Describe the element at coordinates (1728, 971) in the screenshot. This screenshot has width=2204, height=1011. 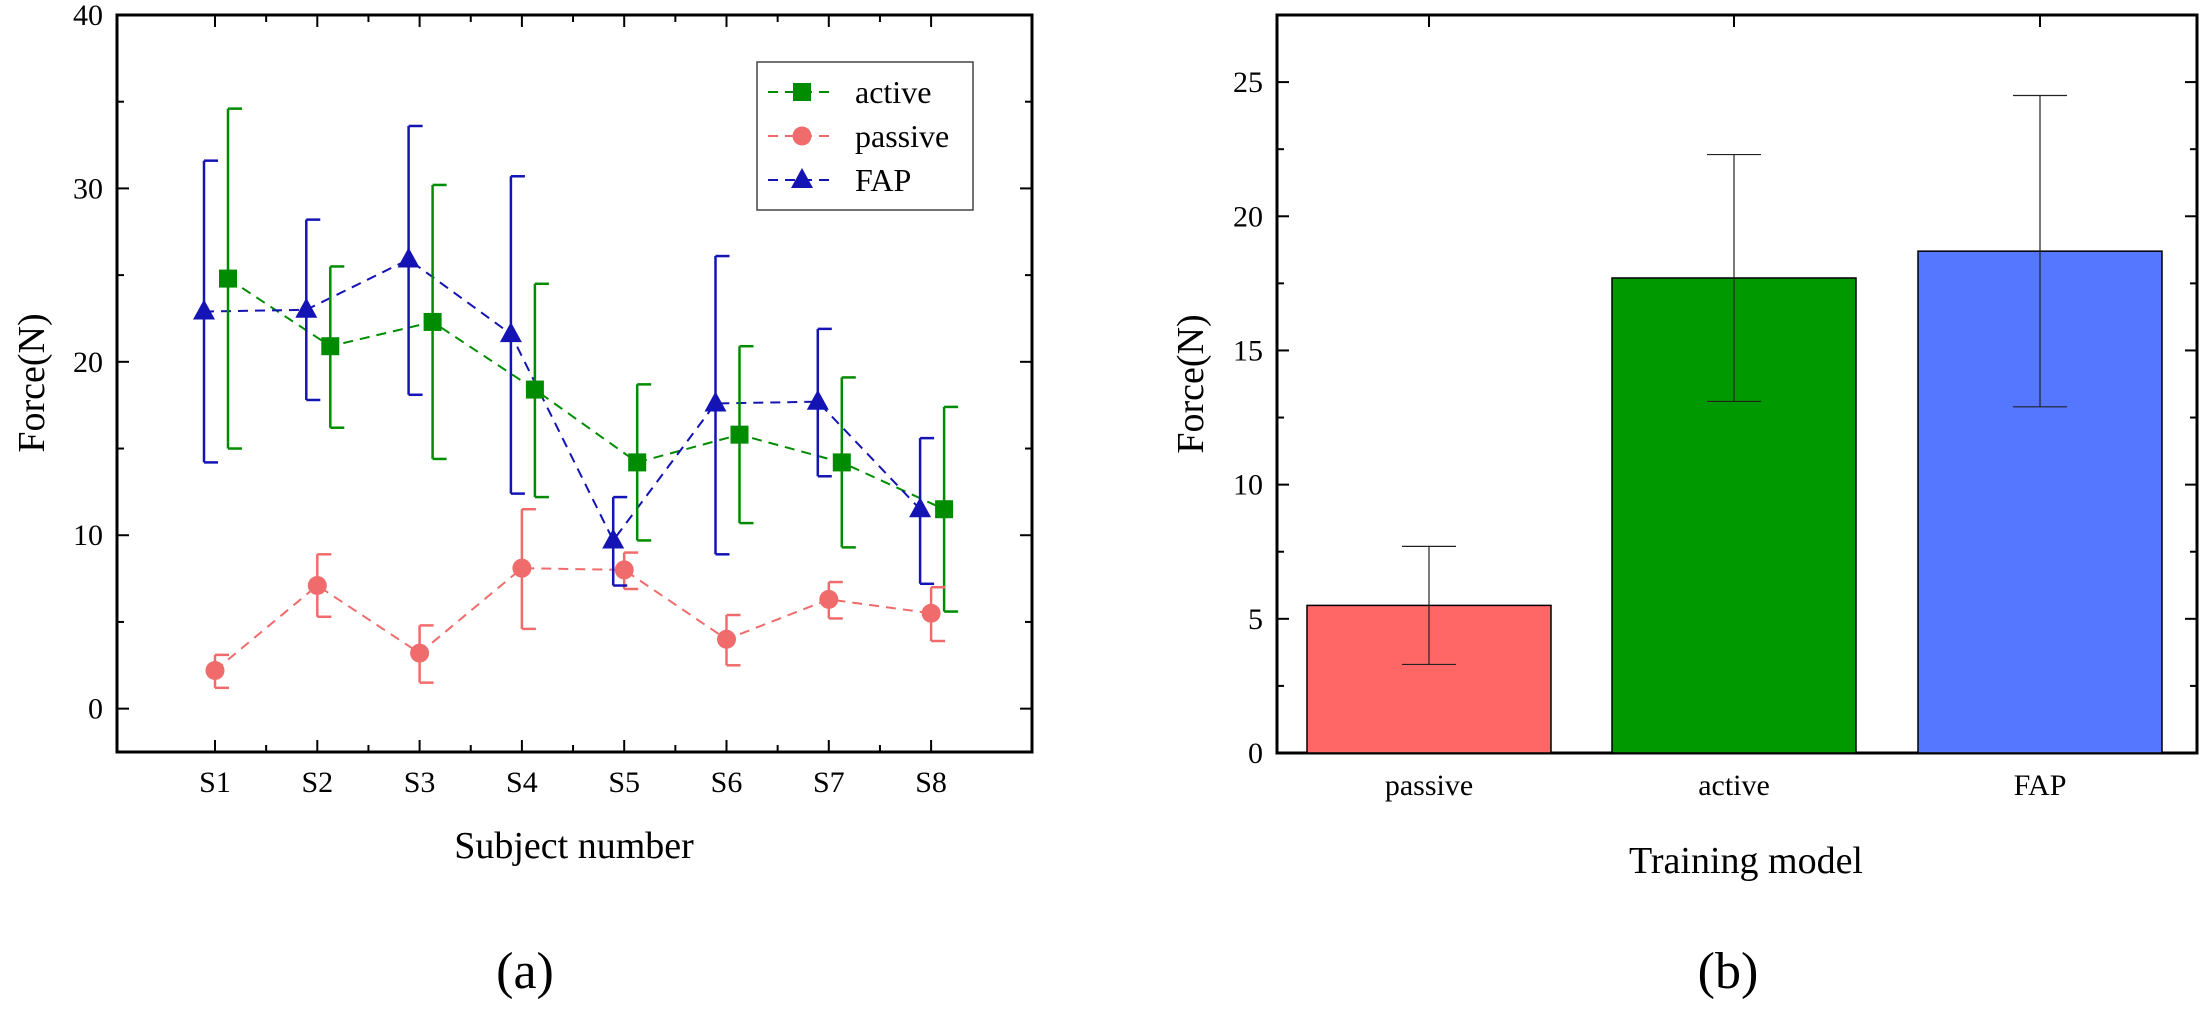
I see `panel-label-b: (b)` at that location.